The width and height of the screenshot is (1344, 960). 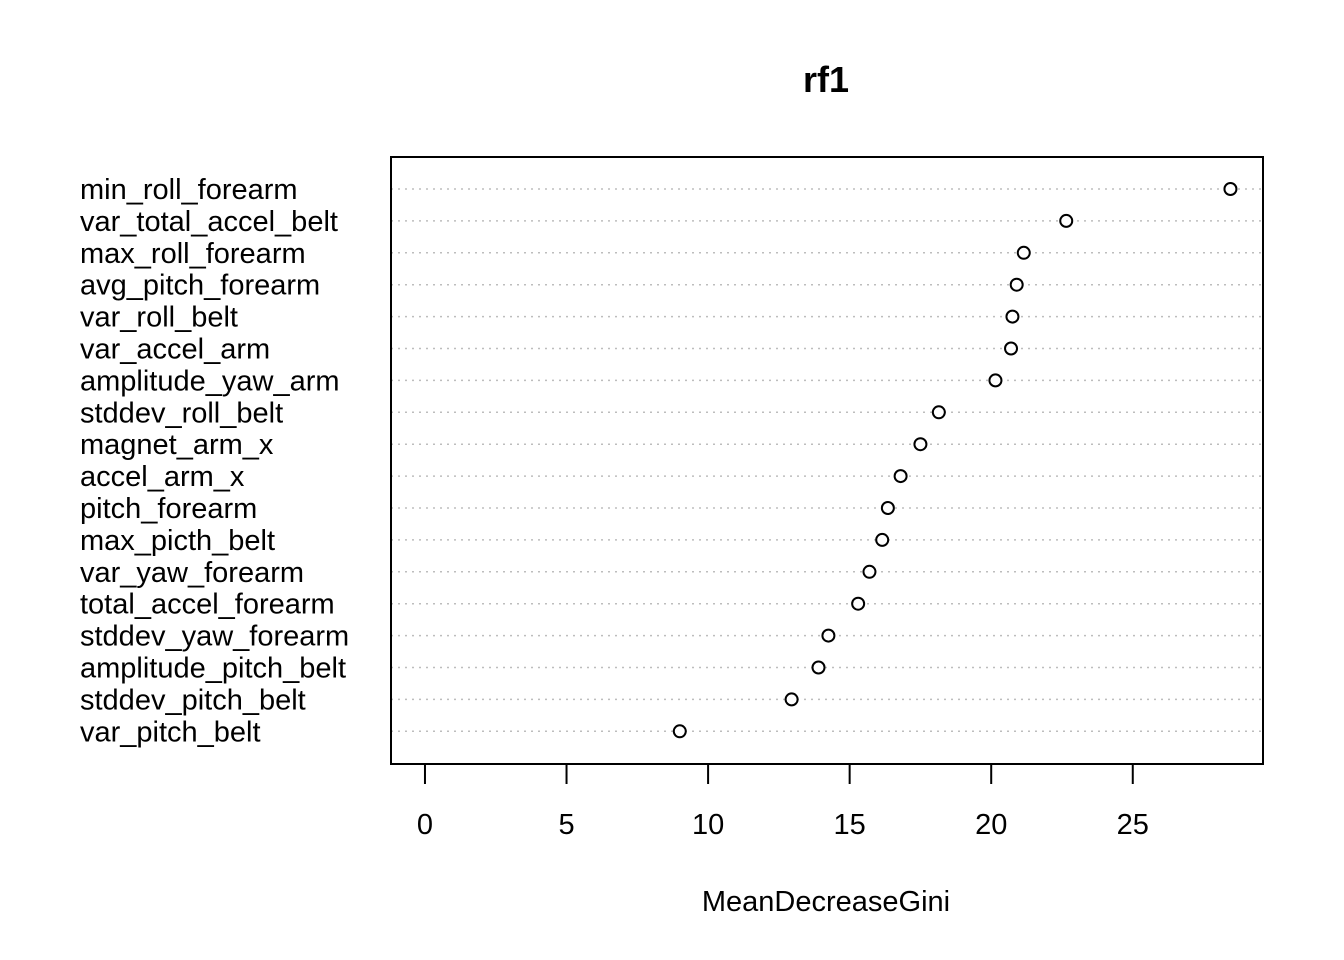 What do you see at coordinates (189, 190) in the screenshot?
I see `category-label: min_roll_forearm` at bounding box center [189, 190].